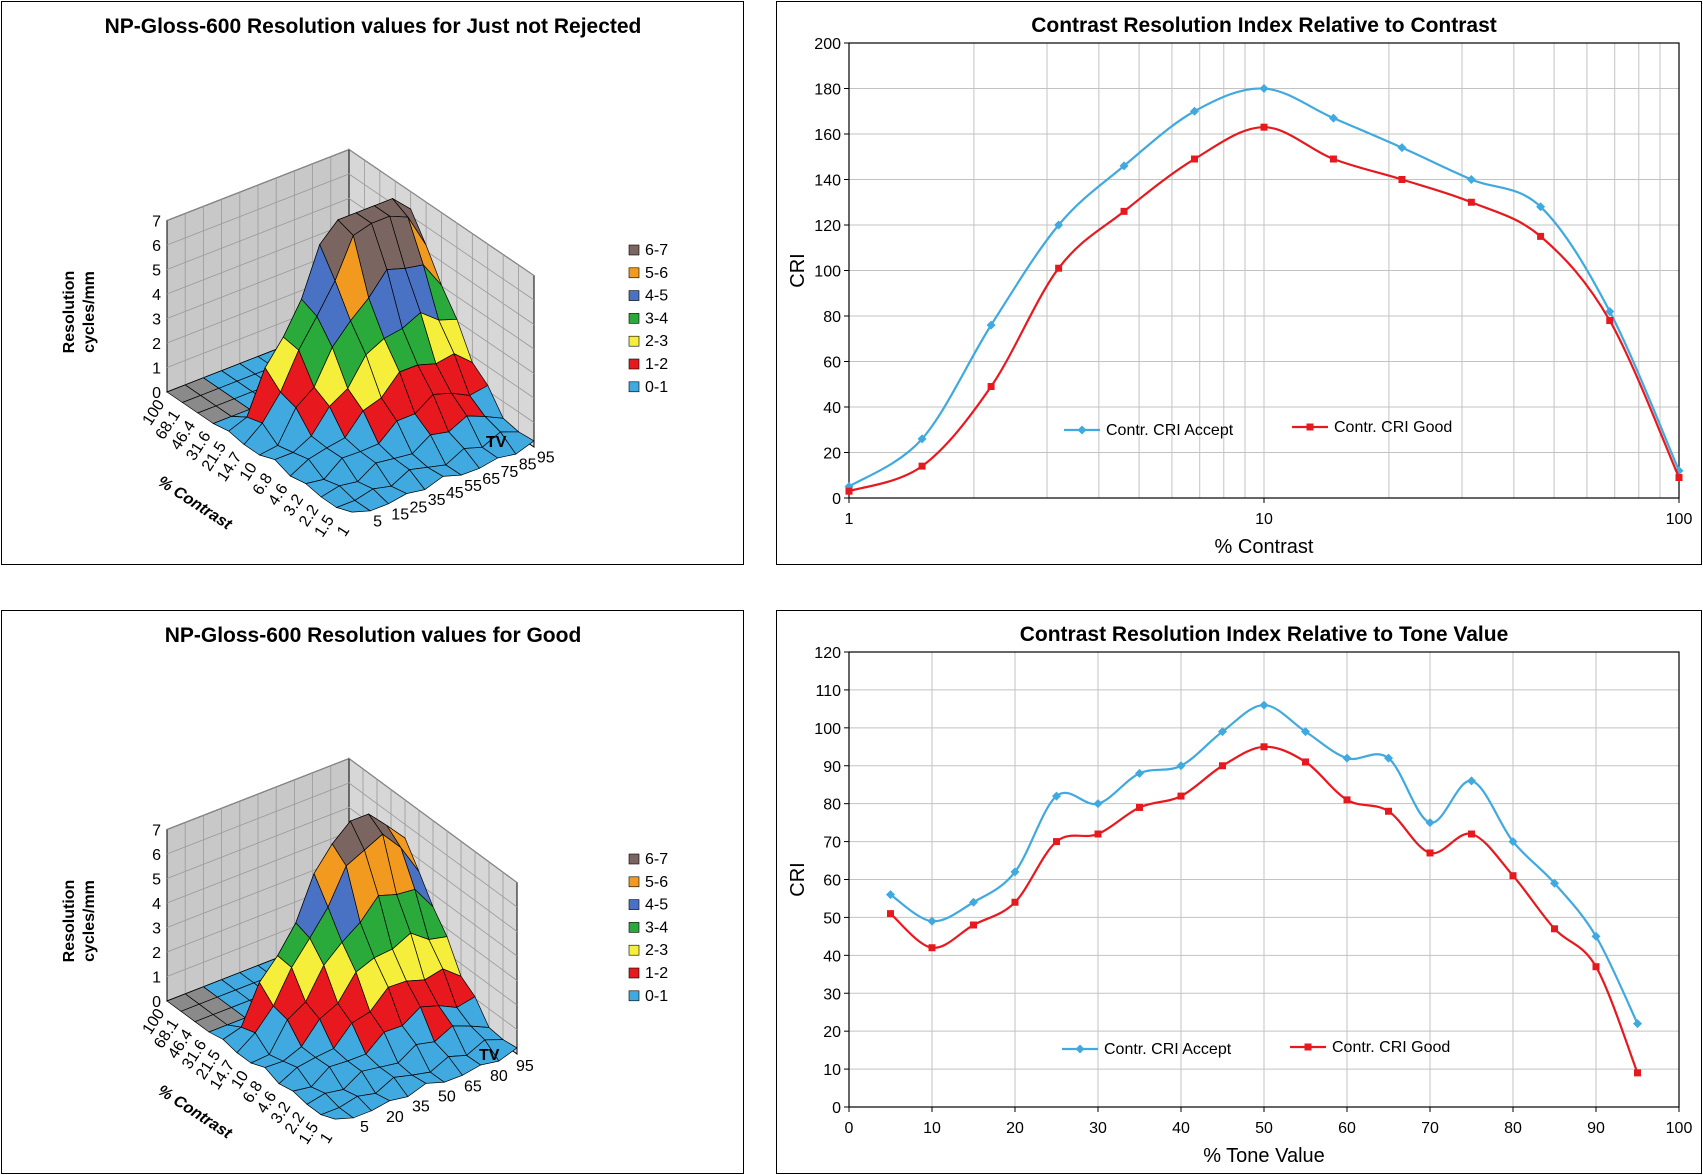  What do you see at coordinates (1264, 547) in the screenshot?
I see `x-axis-label: % Contrast` at bounding box center [1264, 547].